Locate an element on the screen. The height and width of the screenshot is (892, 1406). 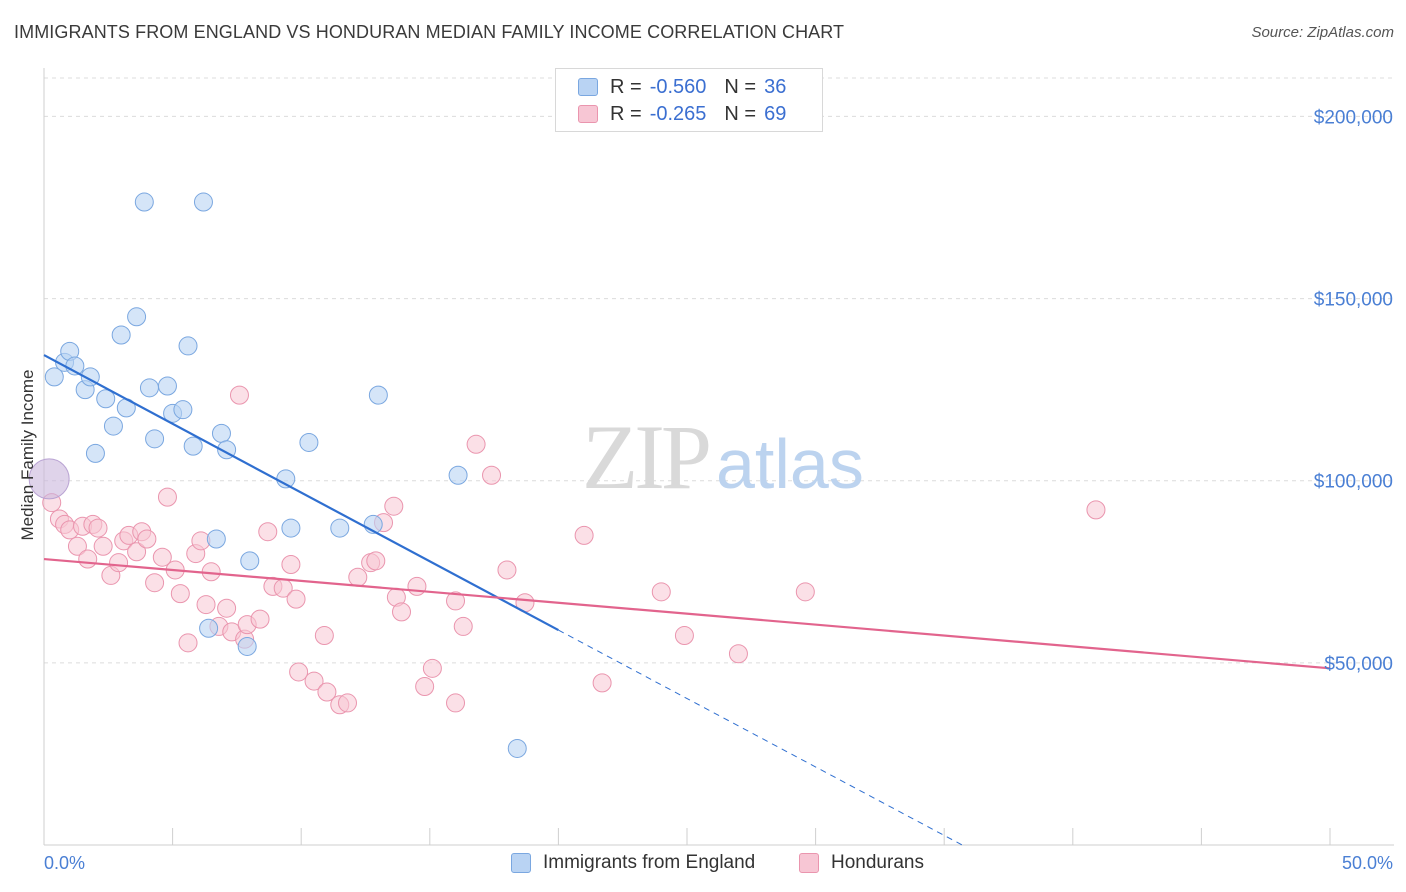
y-axis-label: Median Family Income is located at coordinates (27, 454).